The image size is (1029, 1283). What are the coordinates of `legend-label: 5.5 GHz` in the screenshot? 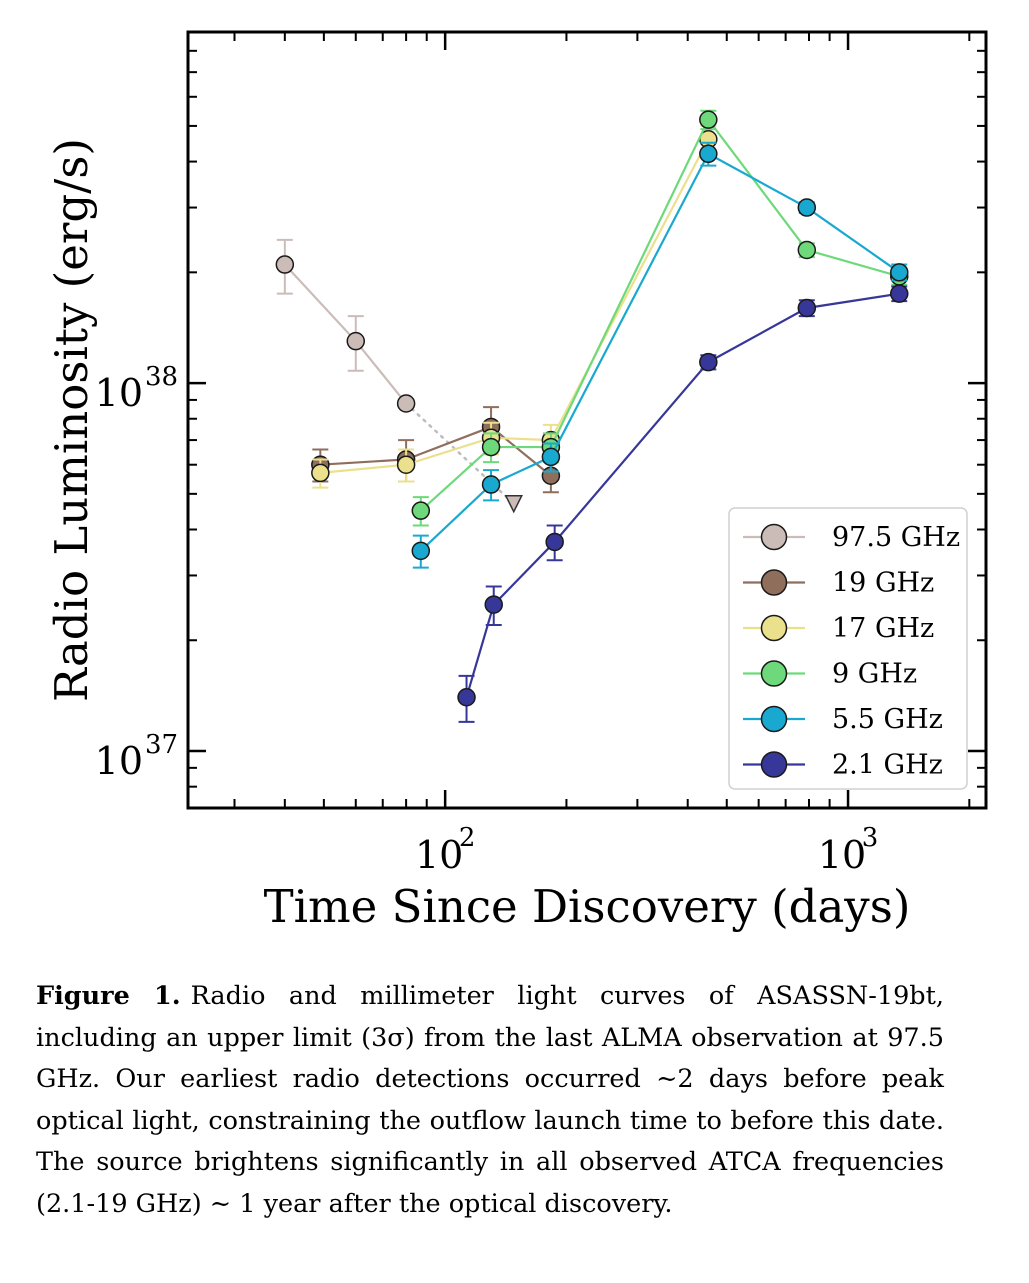 It's located at (887, 719).